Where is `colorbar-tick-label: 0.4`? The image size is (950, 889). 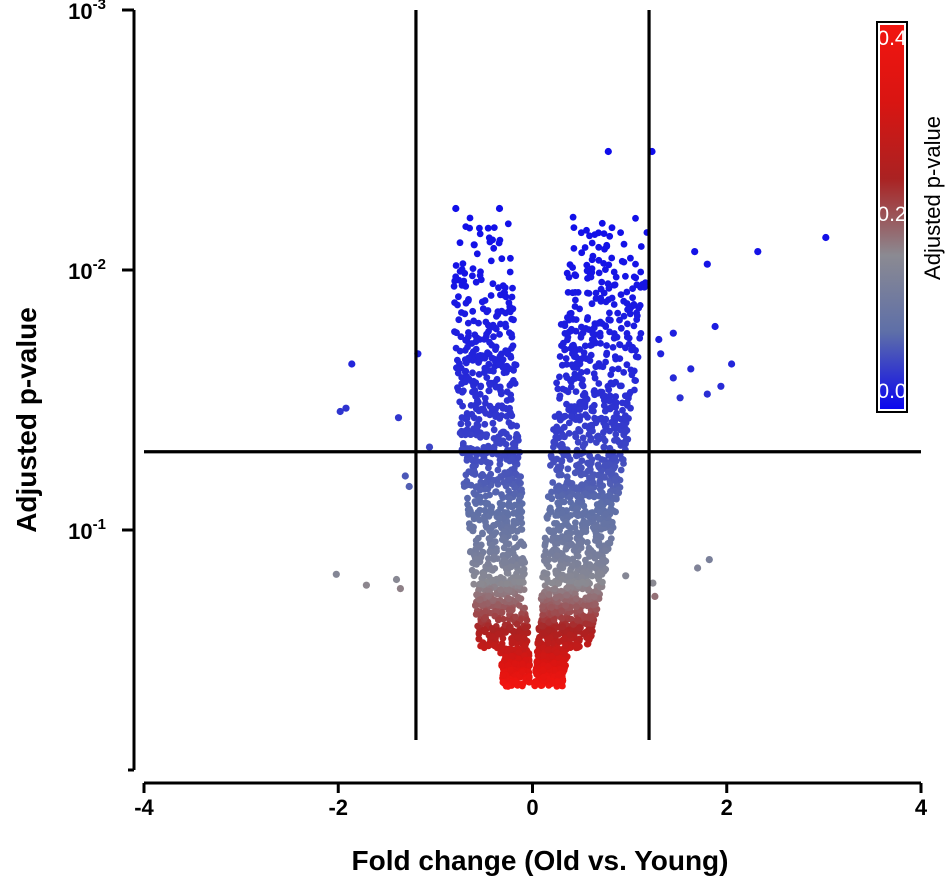
colorbar-tick-label: 0.4 is located at coordinates (892, 38).